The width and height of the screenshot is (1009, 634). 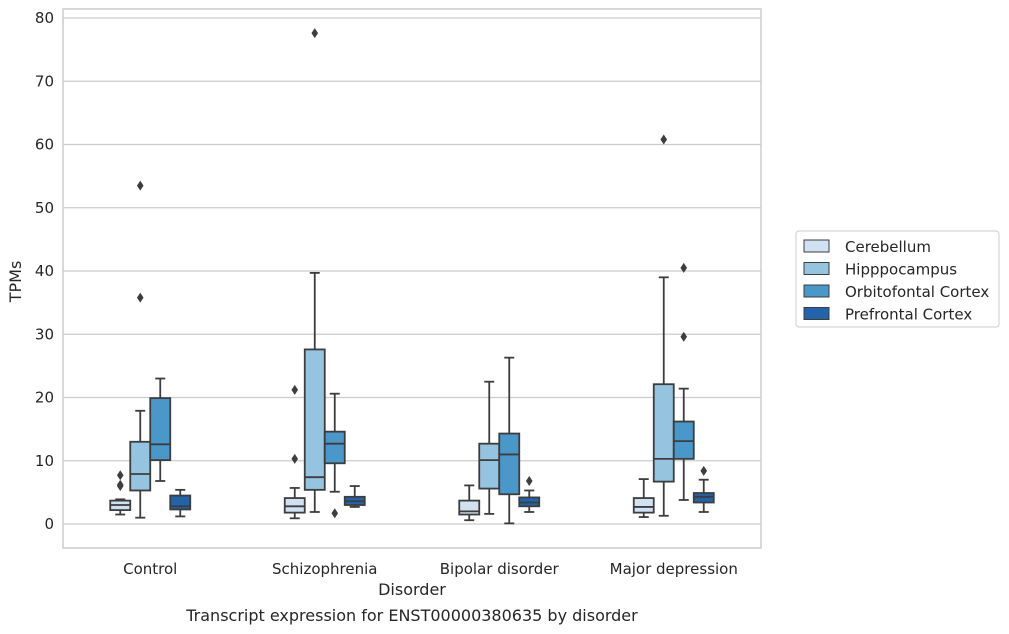 What do you see at coordinates (908, 315) in the screenshot?
I see `legend-label: Prefrontal Cortex` at bounding box center [908, 315].